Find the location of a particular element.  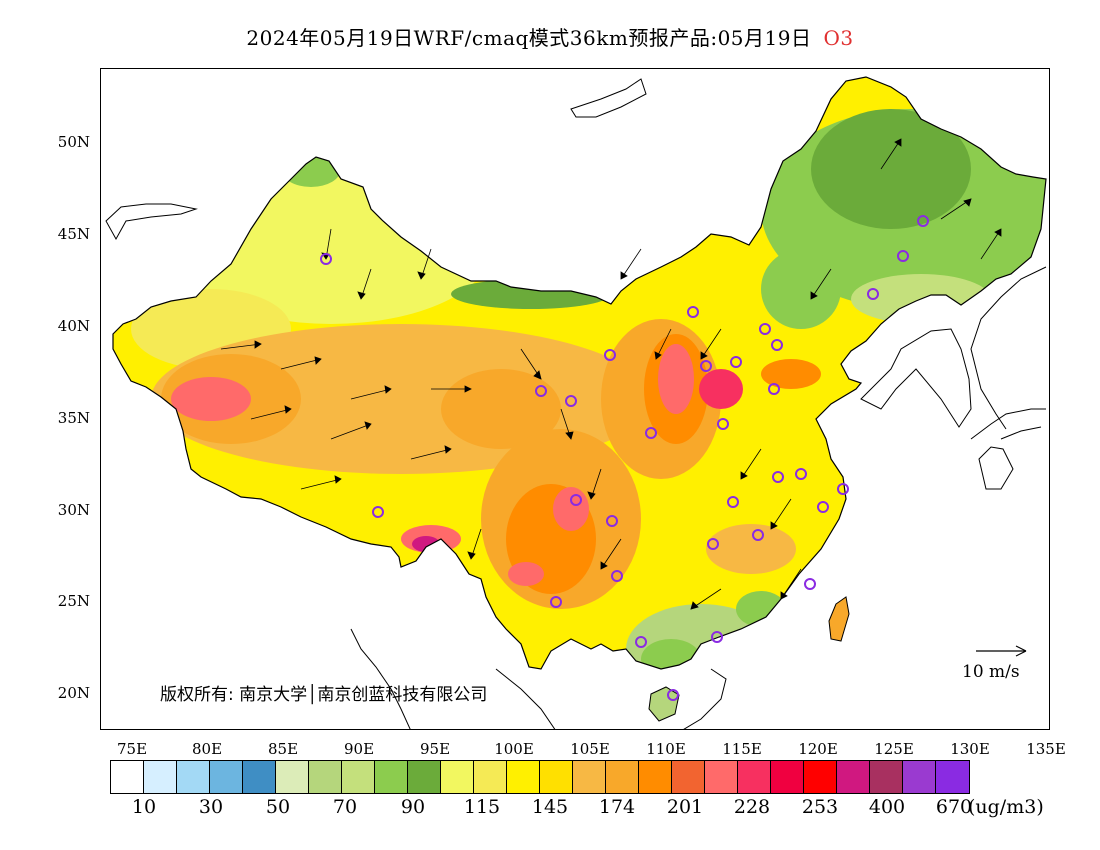

lat-label-40n: 40N is located at coordinates (73, 326).